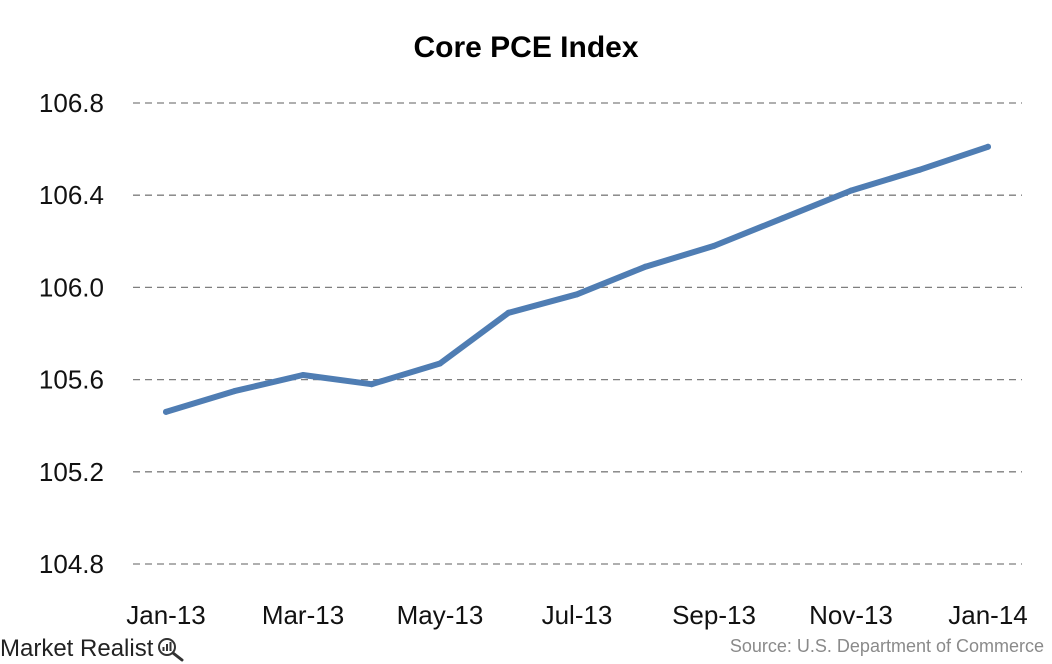 This screenshot has height=664, width=1052. What do you see at coordinates (525, 47) in the screenshot?
I see `chart-title: Core PCE Index` at bounding box center [525, 47].